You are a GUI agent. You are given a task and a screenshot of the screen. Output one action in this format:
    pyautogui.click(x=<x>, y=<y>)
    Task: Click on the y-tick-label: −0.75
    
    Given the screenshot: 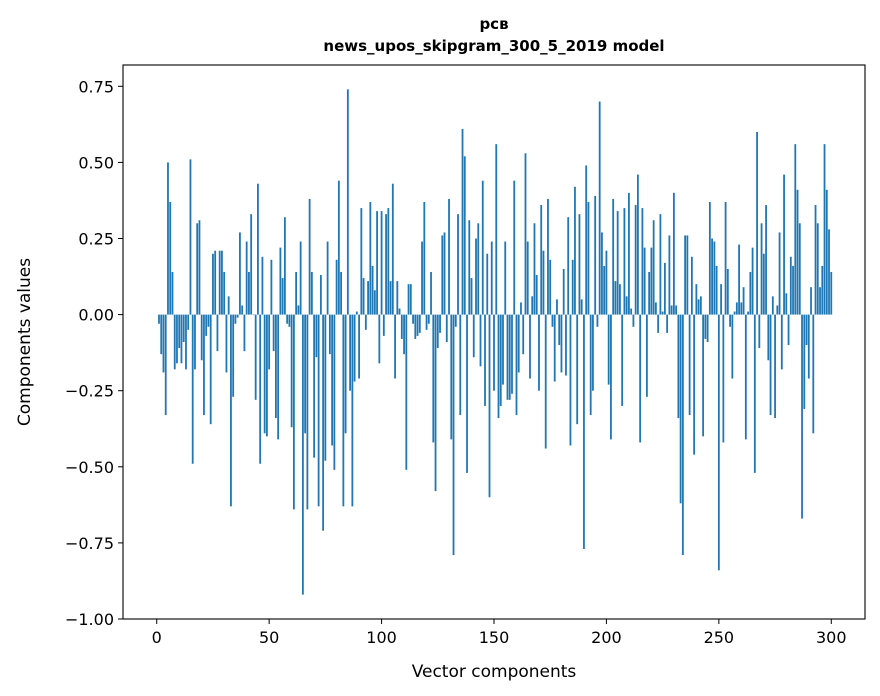 What is the action you would take?
    pyautogui.click(x=89, y=543)
    